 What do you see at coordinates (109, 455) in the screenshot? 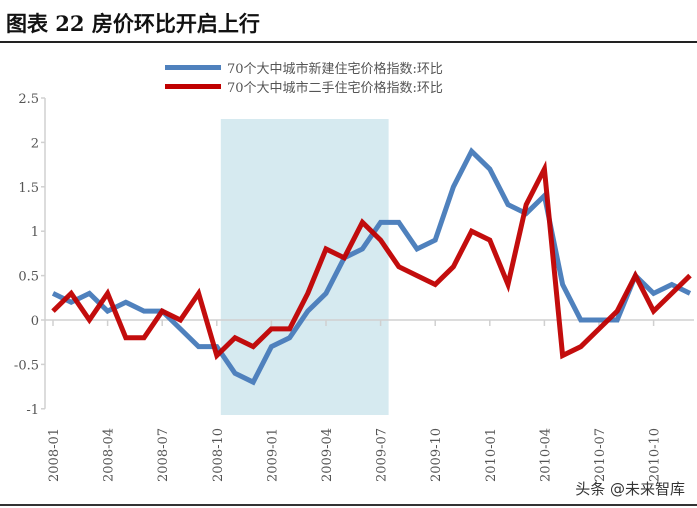
I see `x-tick-label: 2008-04` at bounding box center [109, 455].